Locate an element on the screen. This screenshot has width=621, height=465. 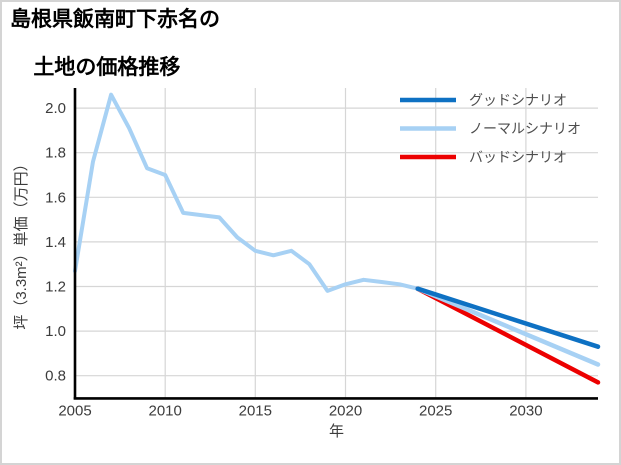
chart-title-line1: 島根県飯南町下赤名の is located at coordinates (115, 19).